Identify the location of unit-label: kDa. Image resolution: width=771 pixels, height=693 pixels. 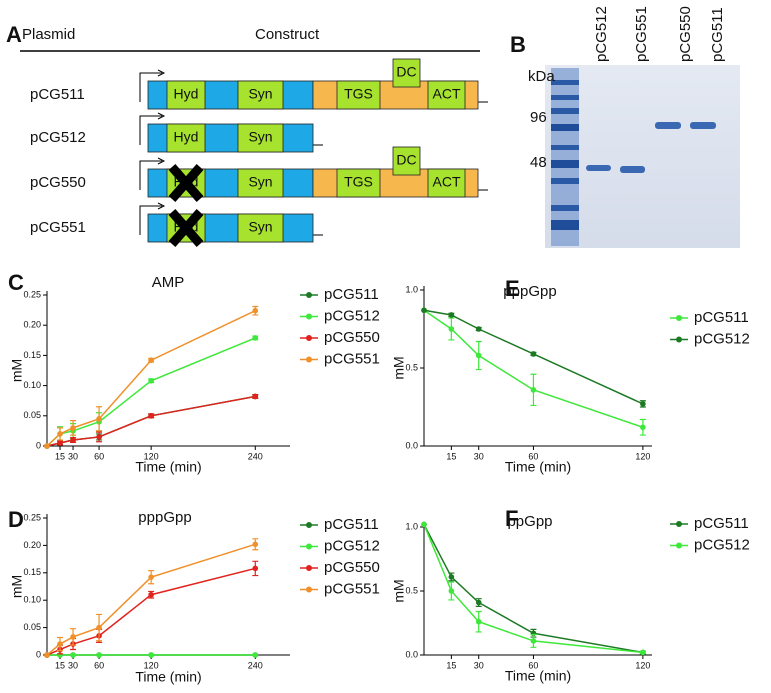
(541, 76).